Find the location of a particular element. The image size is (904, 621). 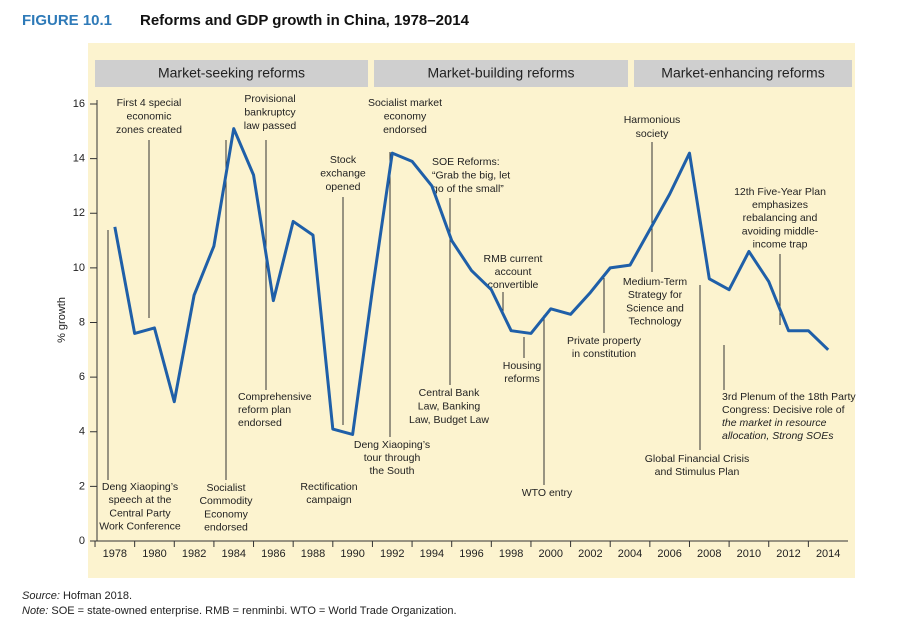

annotation: in constitution is located at coordinates (604, 354).